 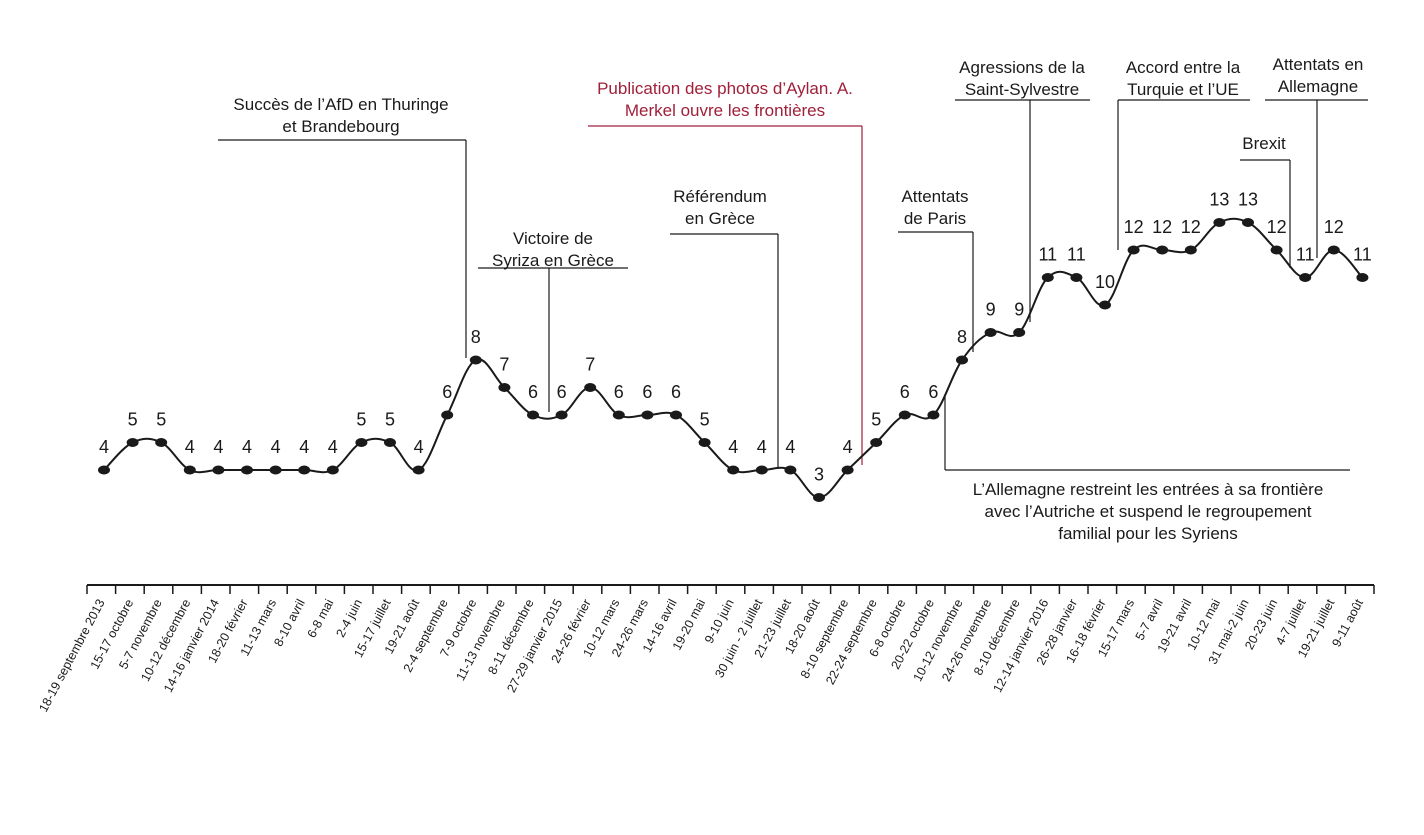 What do you see at coordinates (340, 104) in the screenshot?
I see `annotation-text: Succès de l’AfD en Thuringe` at bounding box center [340, 104].